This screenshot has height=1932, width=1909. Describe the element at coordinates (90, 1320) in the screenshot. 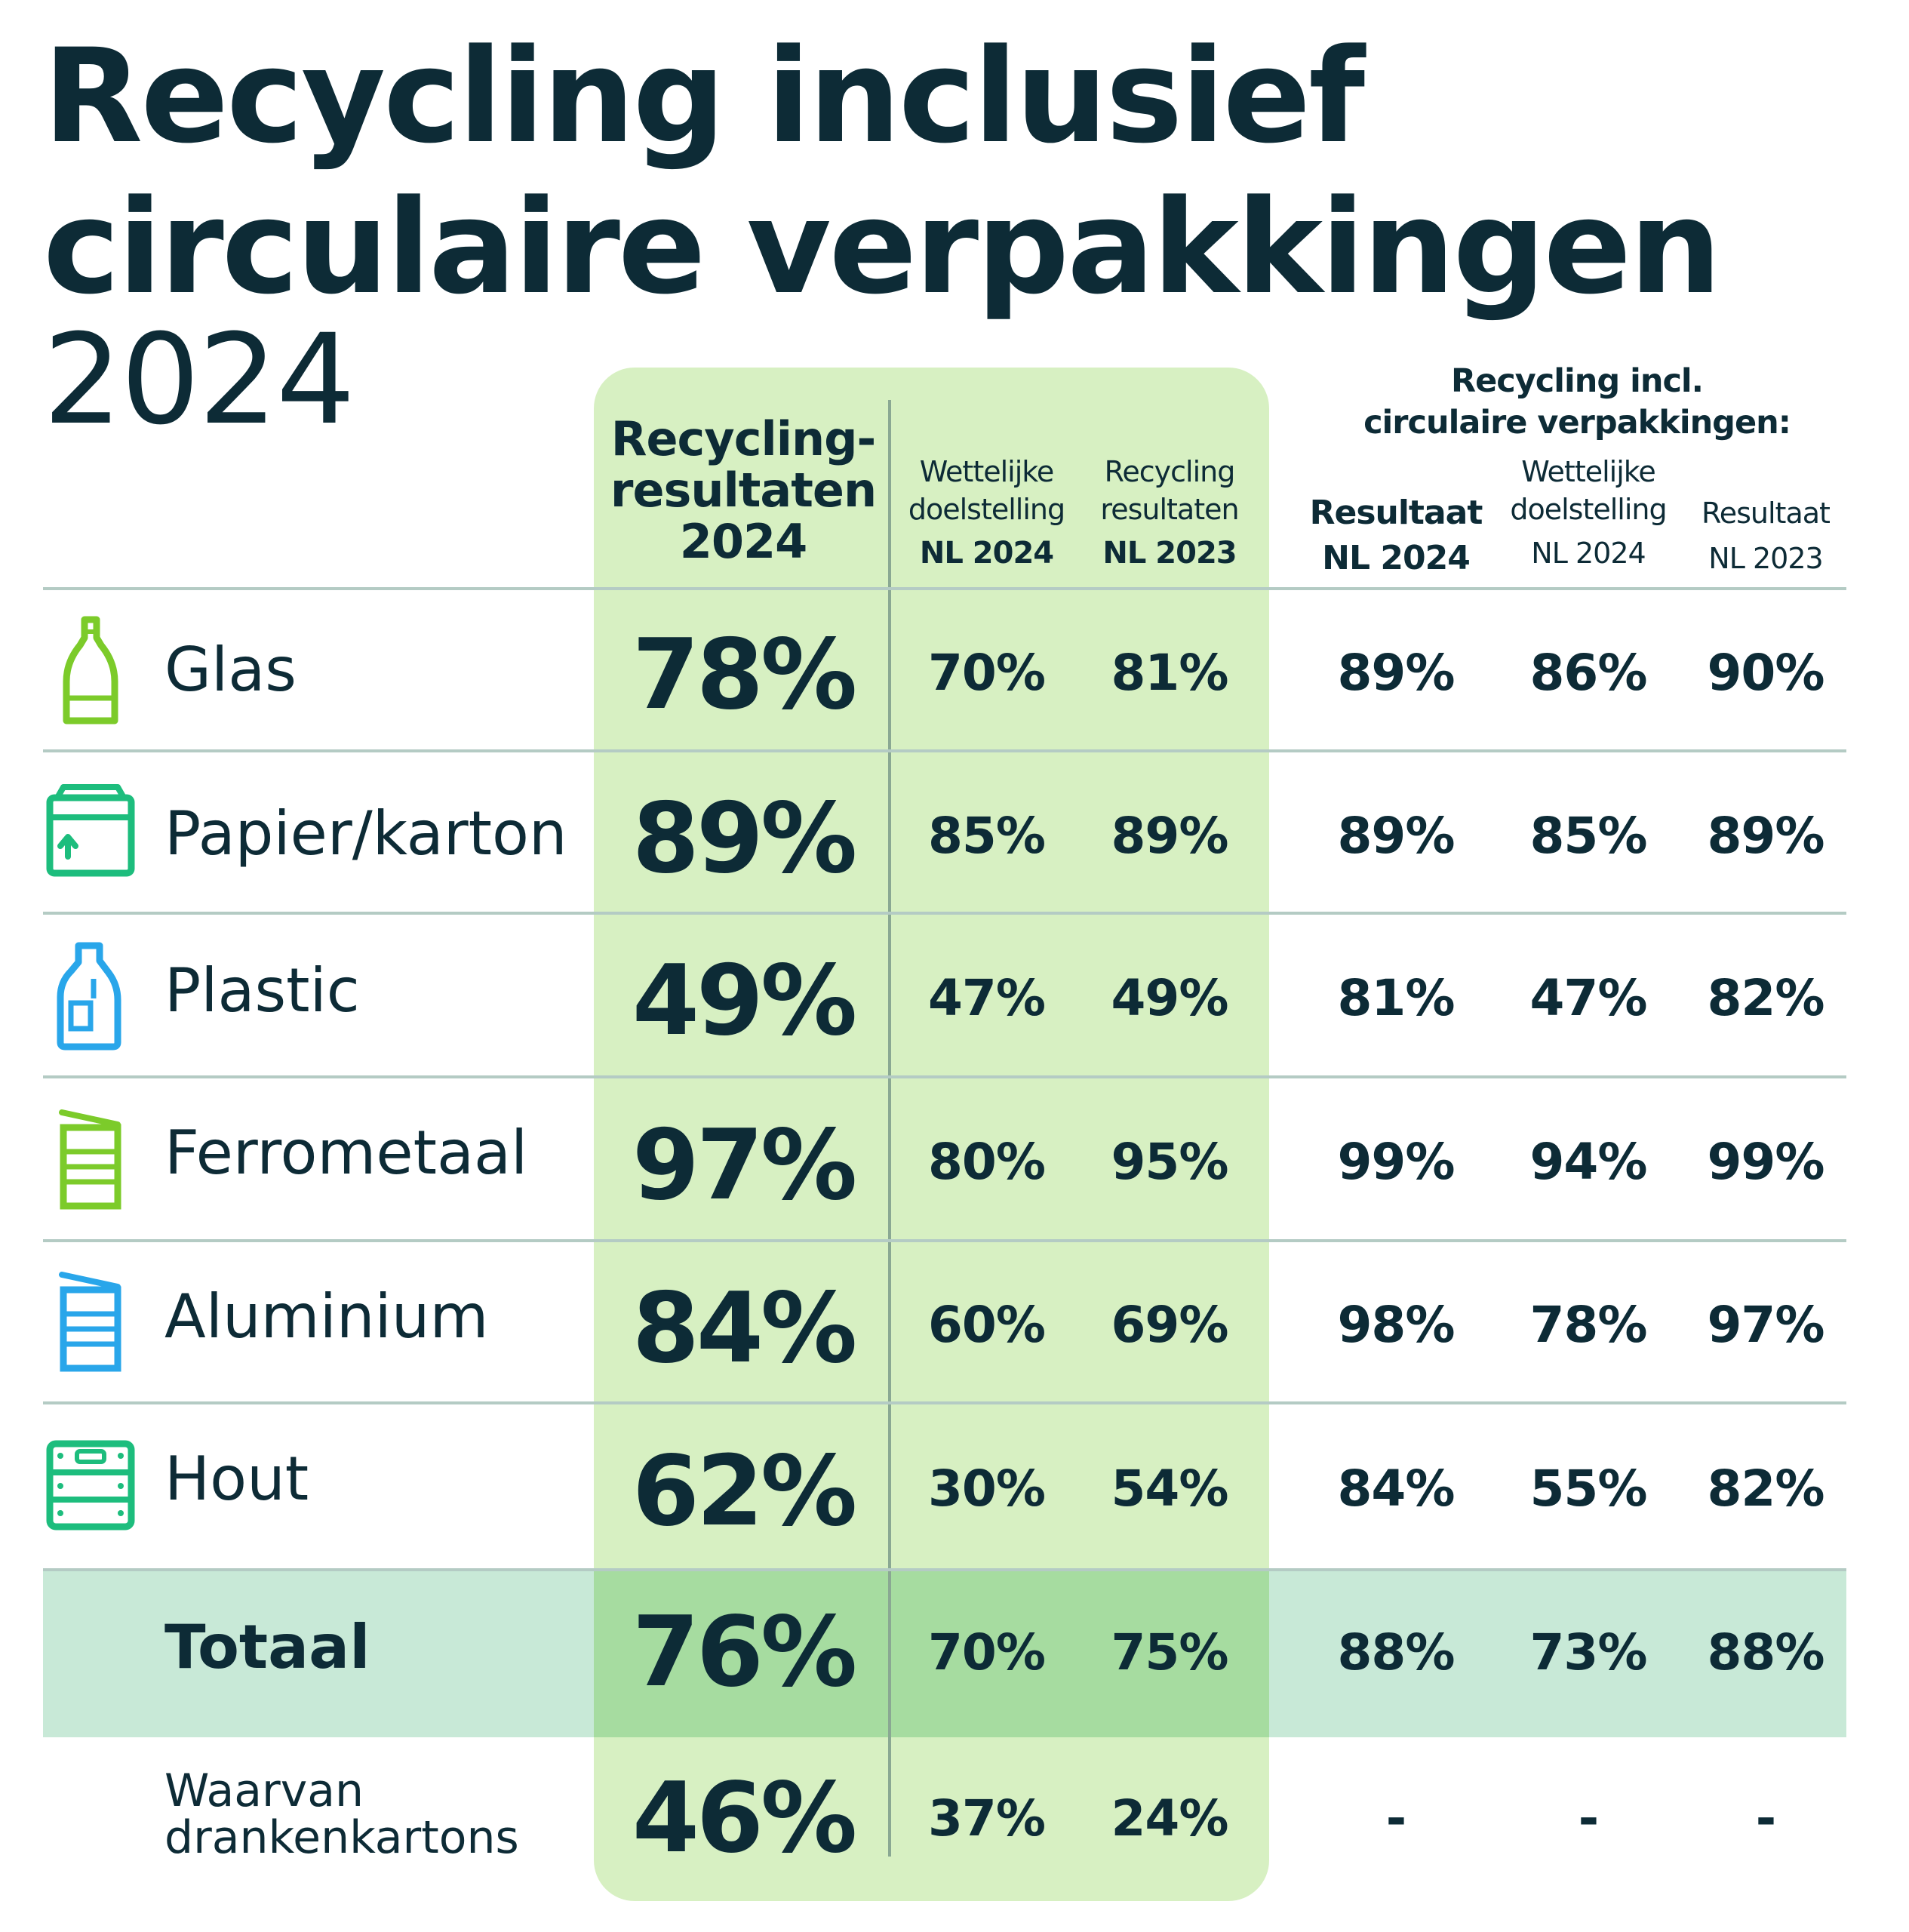

I see `aluminium-can-icon` at that location.